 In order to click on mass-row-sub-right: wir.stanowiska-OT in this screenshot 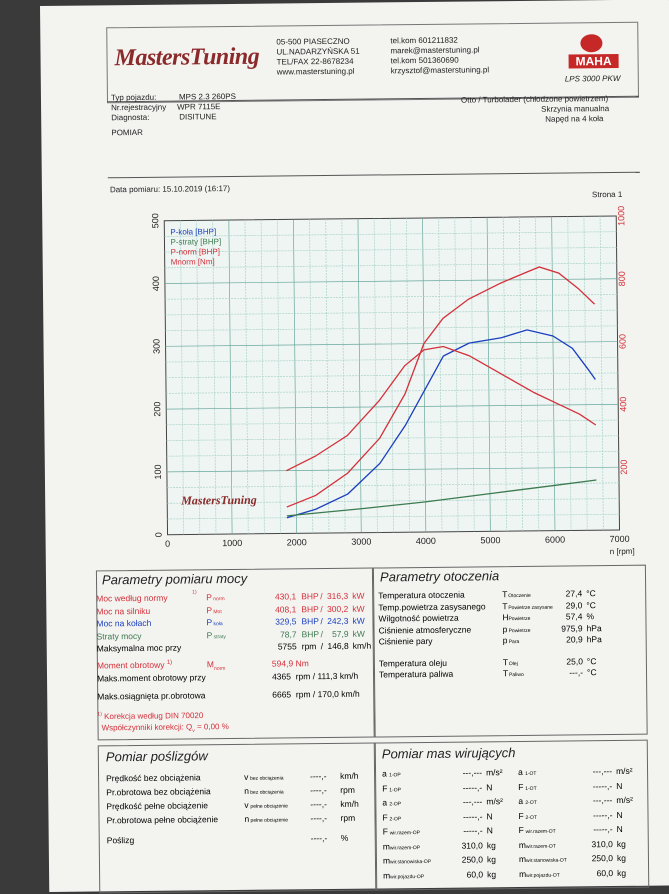, I will do `click(546, 860)`.